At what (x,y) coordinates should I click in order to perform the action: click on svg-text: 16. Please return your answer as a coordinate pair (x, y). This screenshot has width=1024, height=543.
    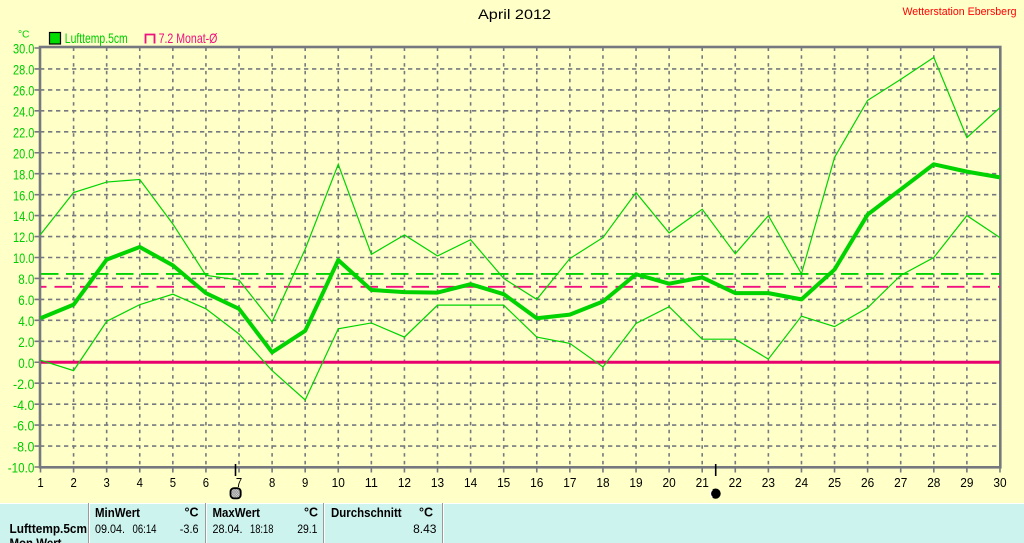
    Looking at the image, I should click on (536, 482).